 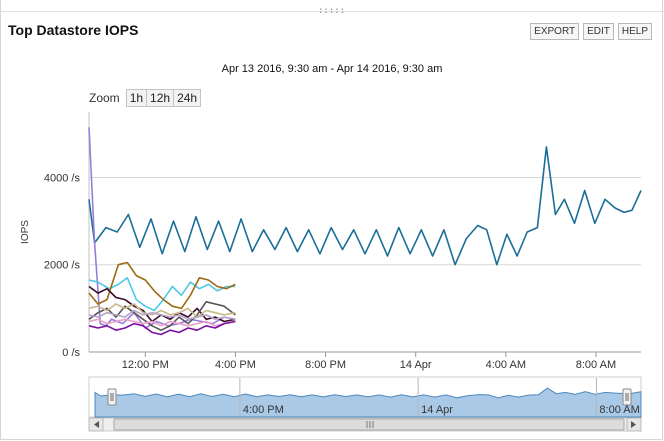 What do you see at coordinates (369, 424) in the screenshot?
I see `scrollbar-thumb` at bounding box center [369, 424].